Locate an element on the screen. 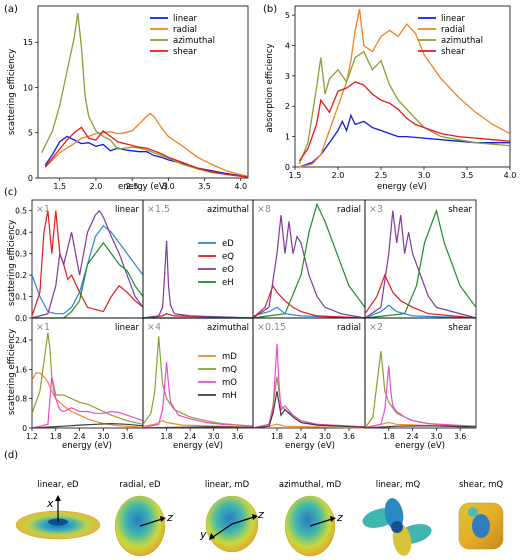  panel-c-bottom-shear: ×2 shear 1.8 2.4 3.0 3.6 is located at coordinates (420, 379).